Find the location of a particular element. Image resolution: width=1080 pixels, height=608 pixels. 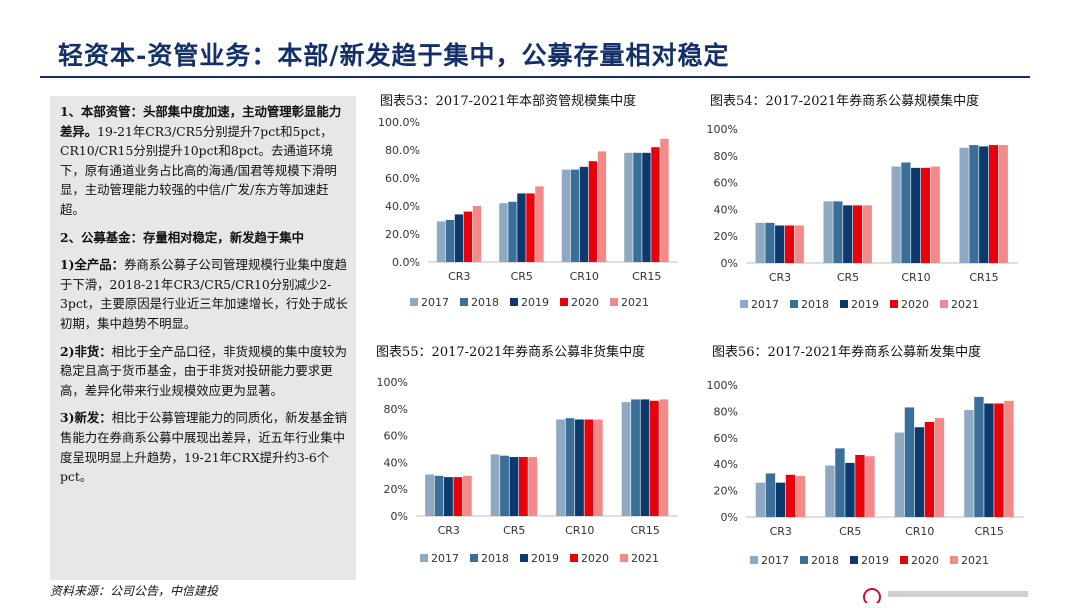

bar-CR5-2021 is located at coordinates (539, 224).